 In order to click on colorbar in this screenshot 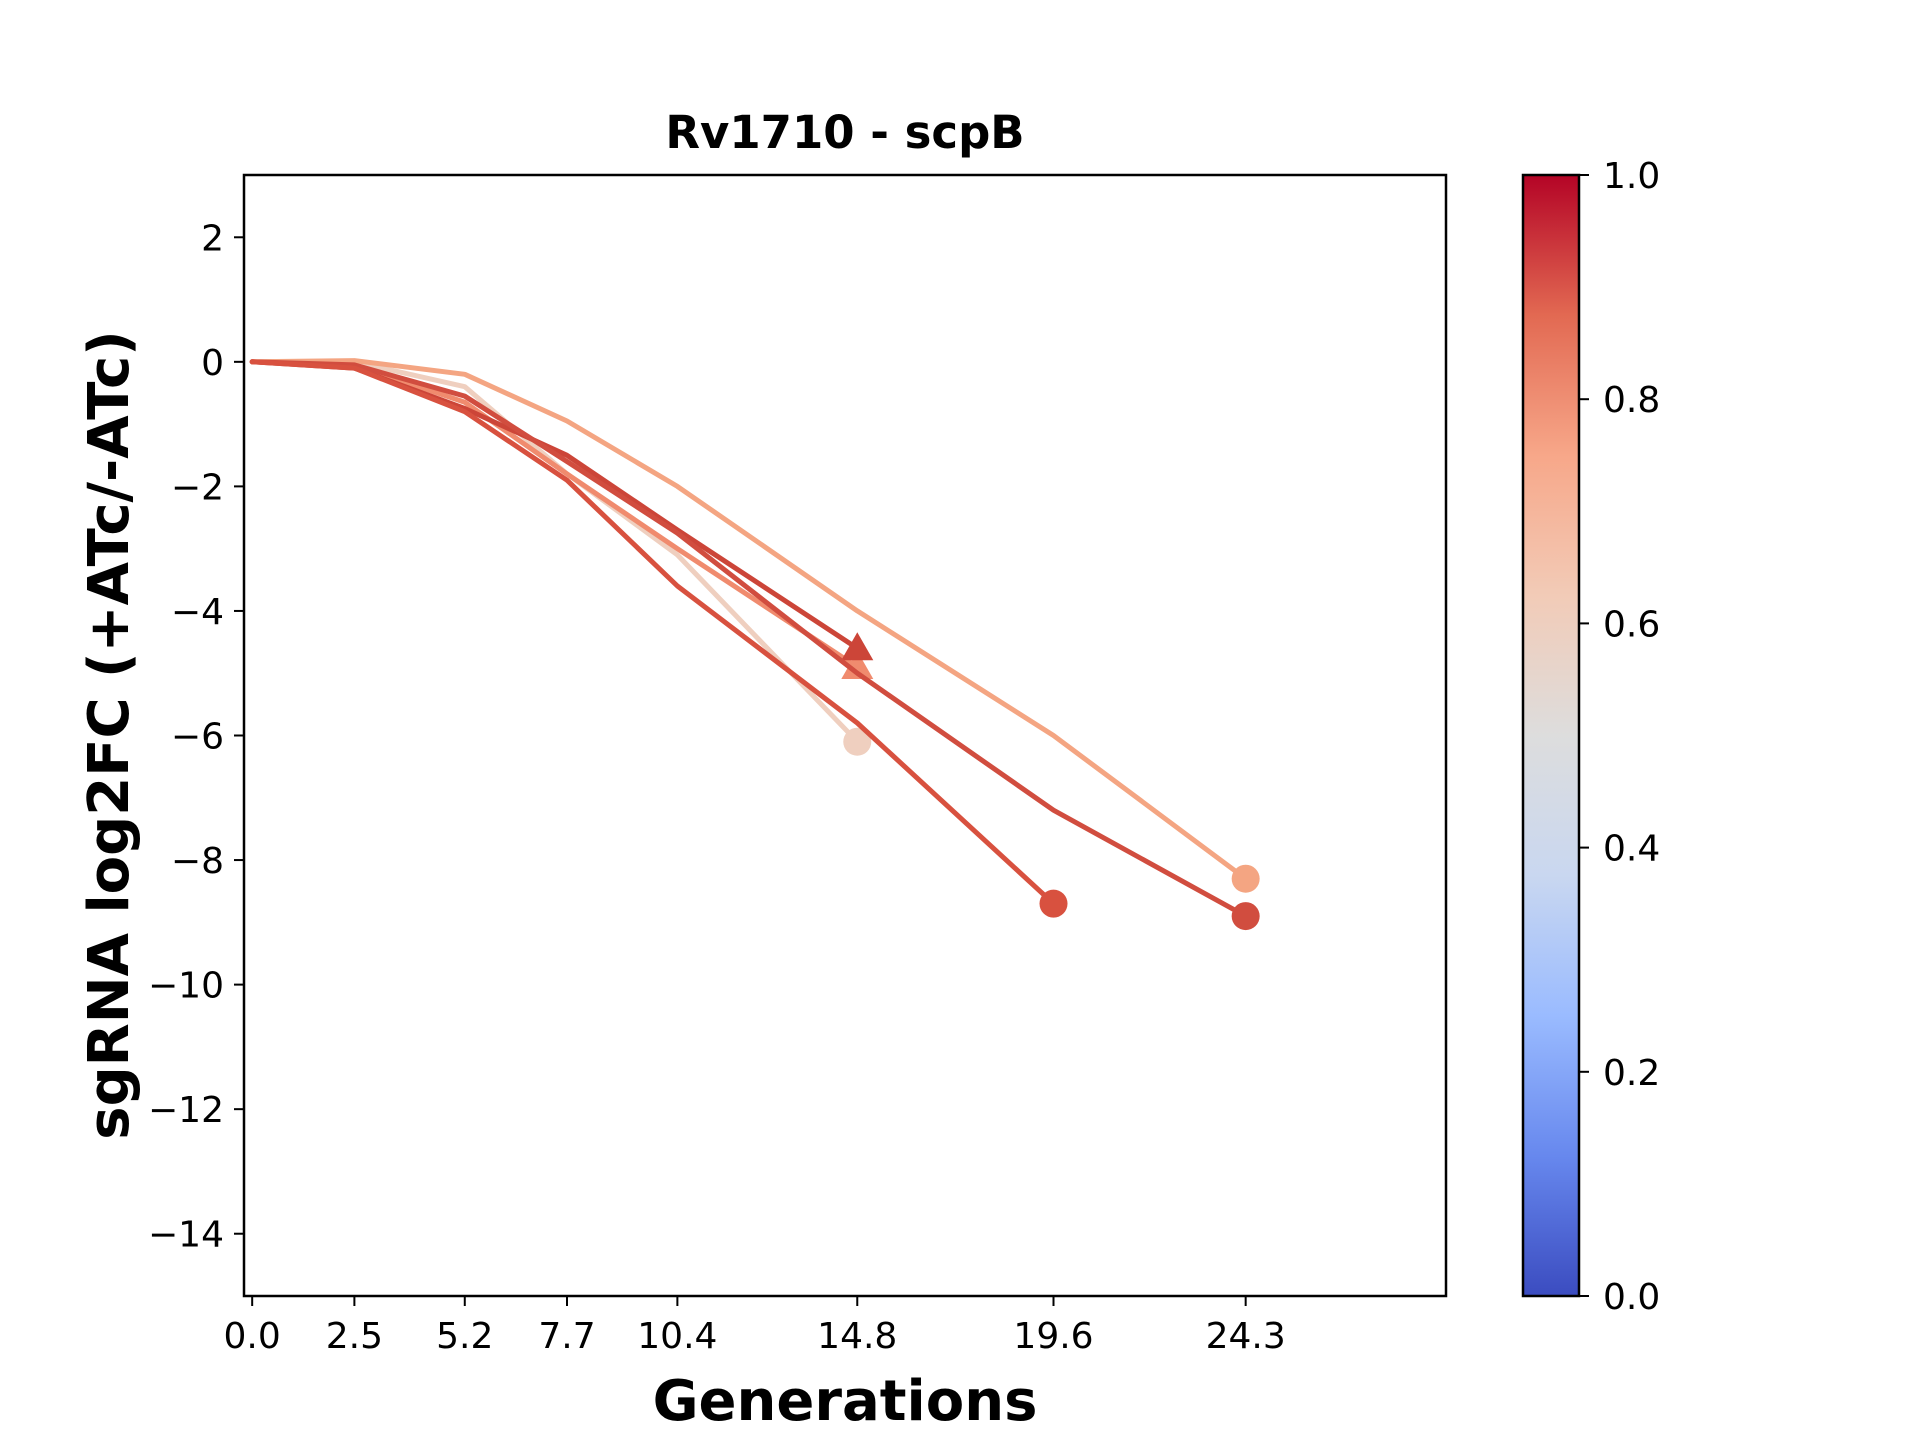, I will do `click(1551, 735)`.